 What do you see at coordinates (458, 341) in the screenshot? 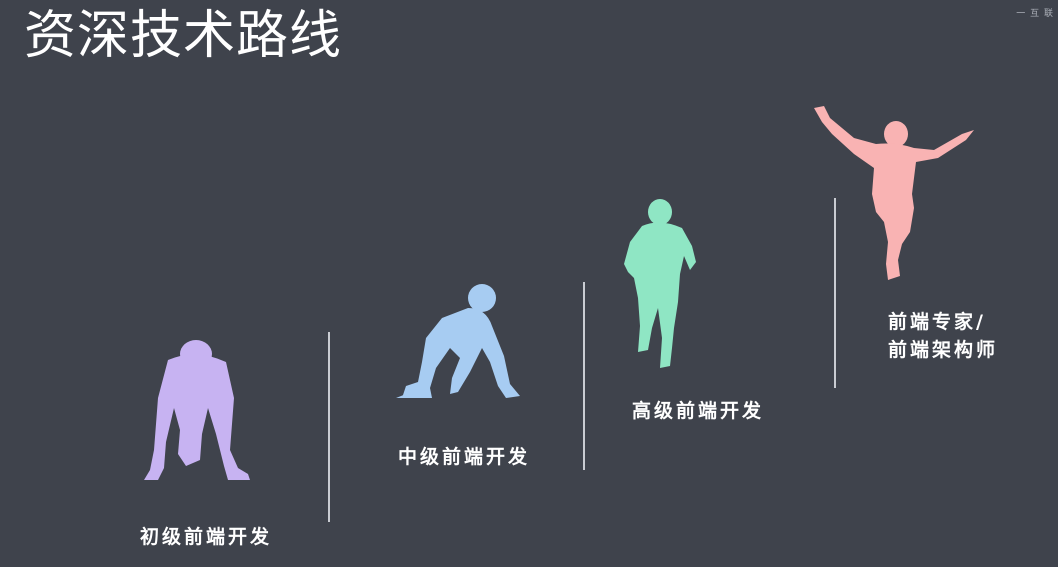
I see `set-position-runner-icon` at bounding box center [458, 341].